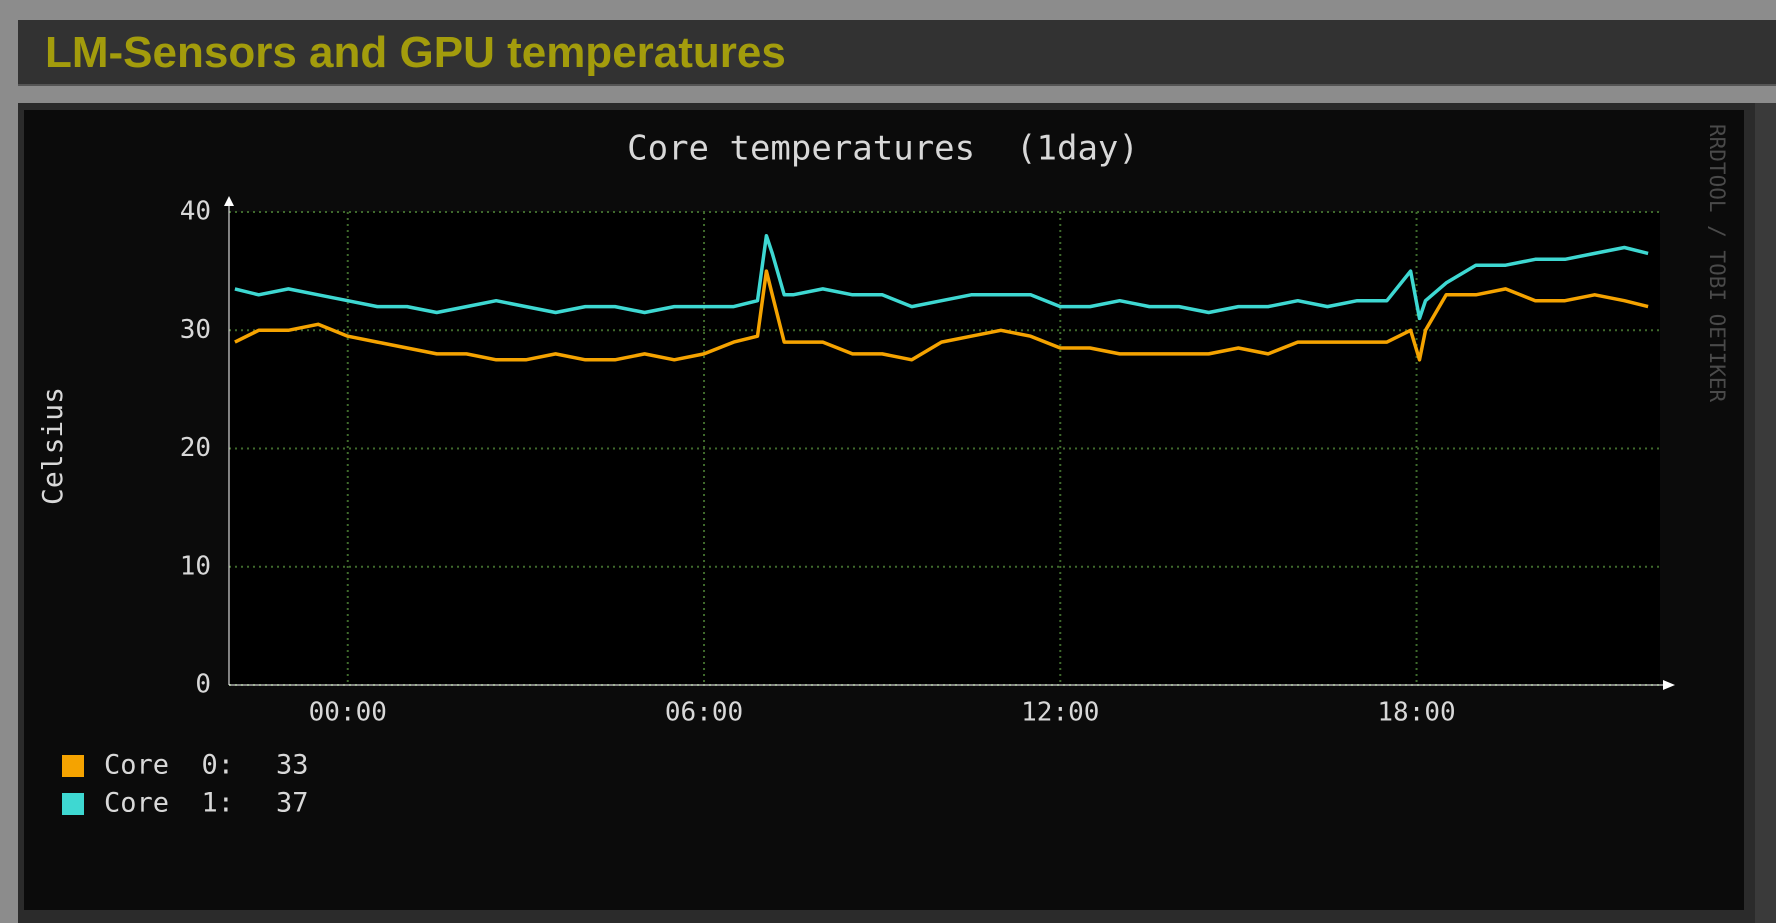  I want to click on legend-value: 37, so click(292, 803).